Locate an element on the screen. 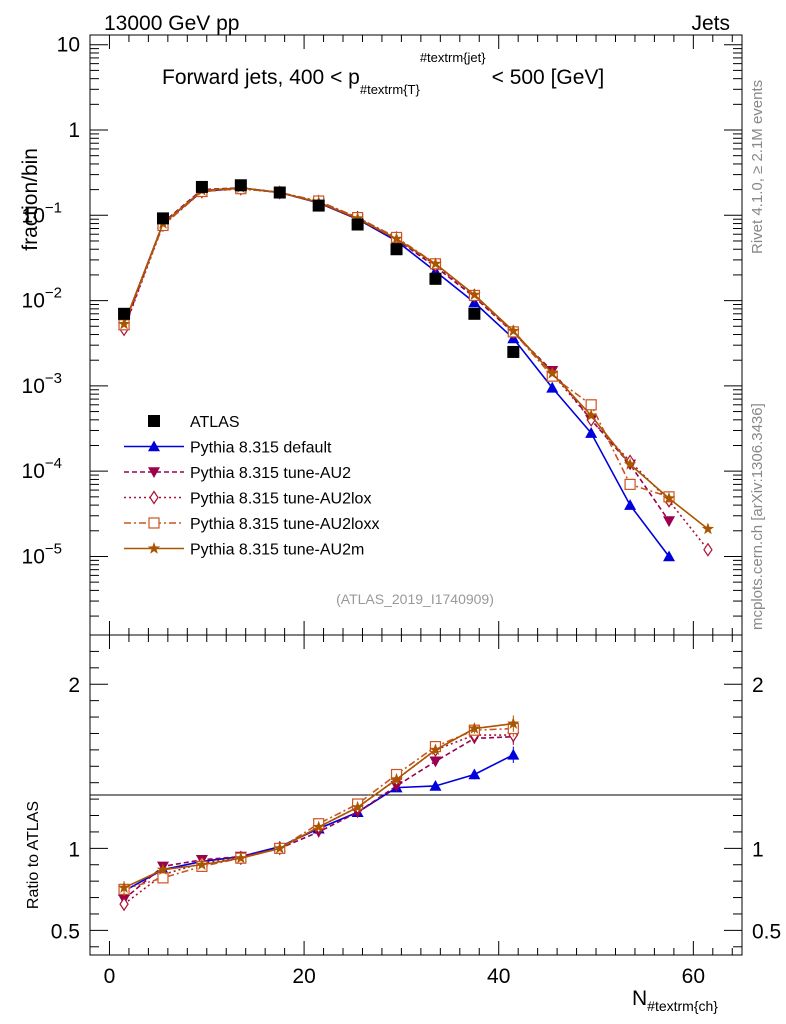 The height and width of the screenshot is (1024, 786). title-superscript: #textrm{jet} is located at coordinates (453, 57).